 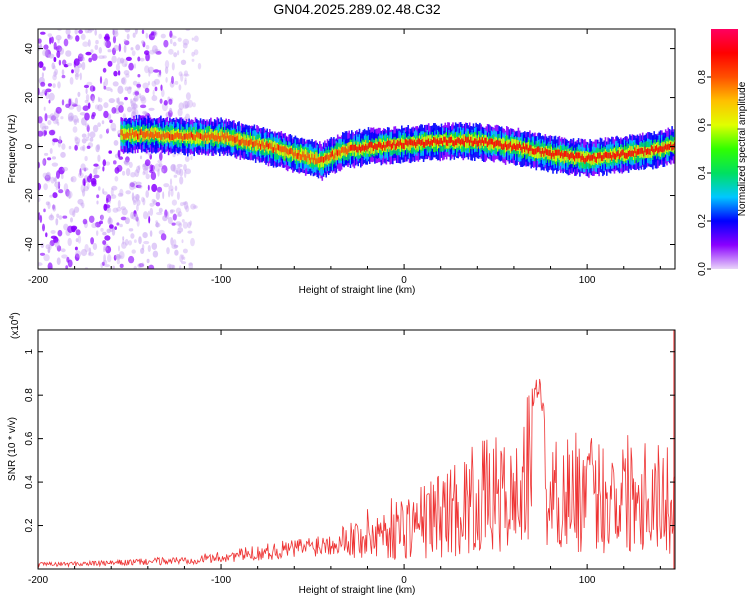 What do you see at coordinates (29, 438) in the screenshot?
I see `snr-y-tick-label: 0.6` at bounding box center [29, 438].